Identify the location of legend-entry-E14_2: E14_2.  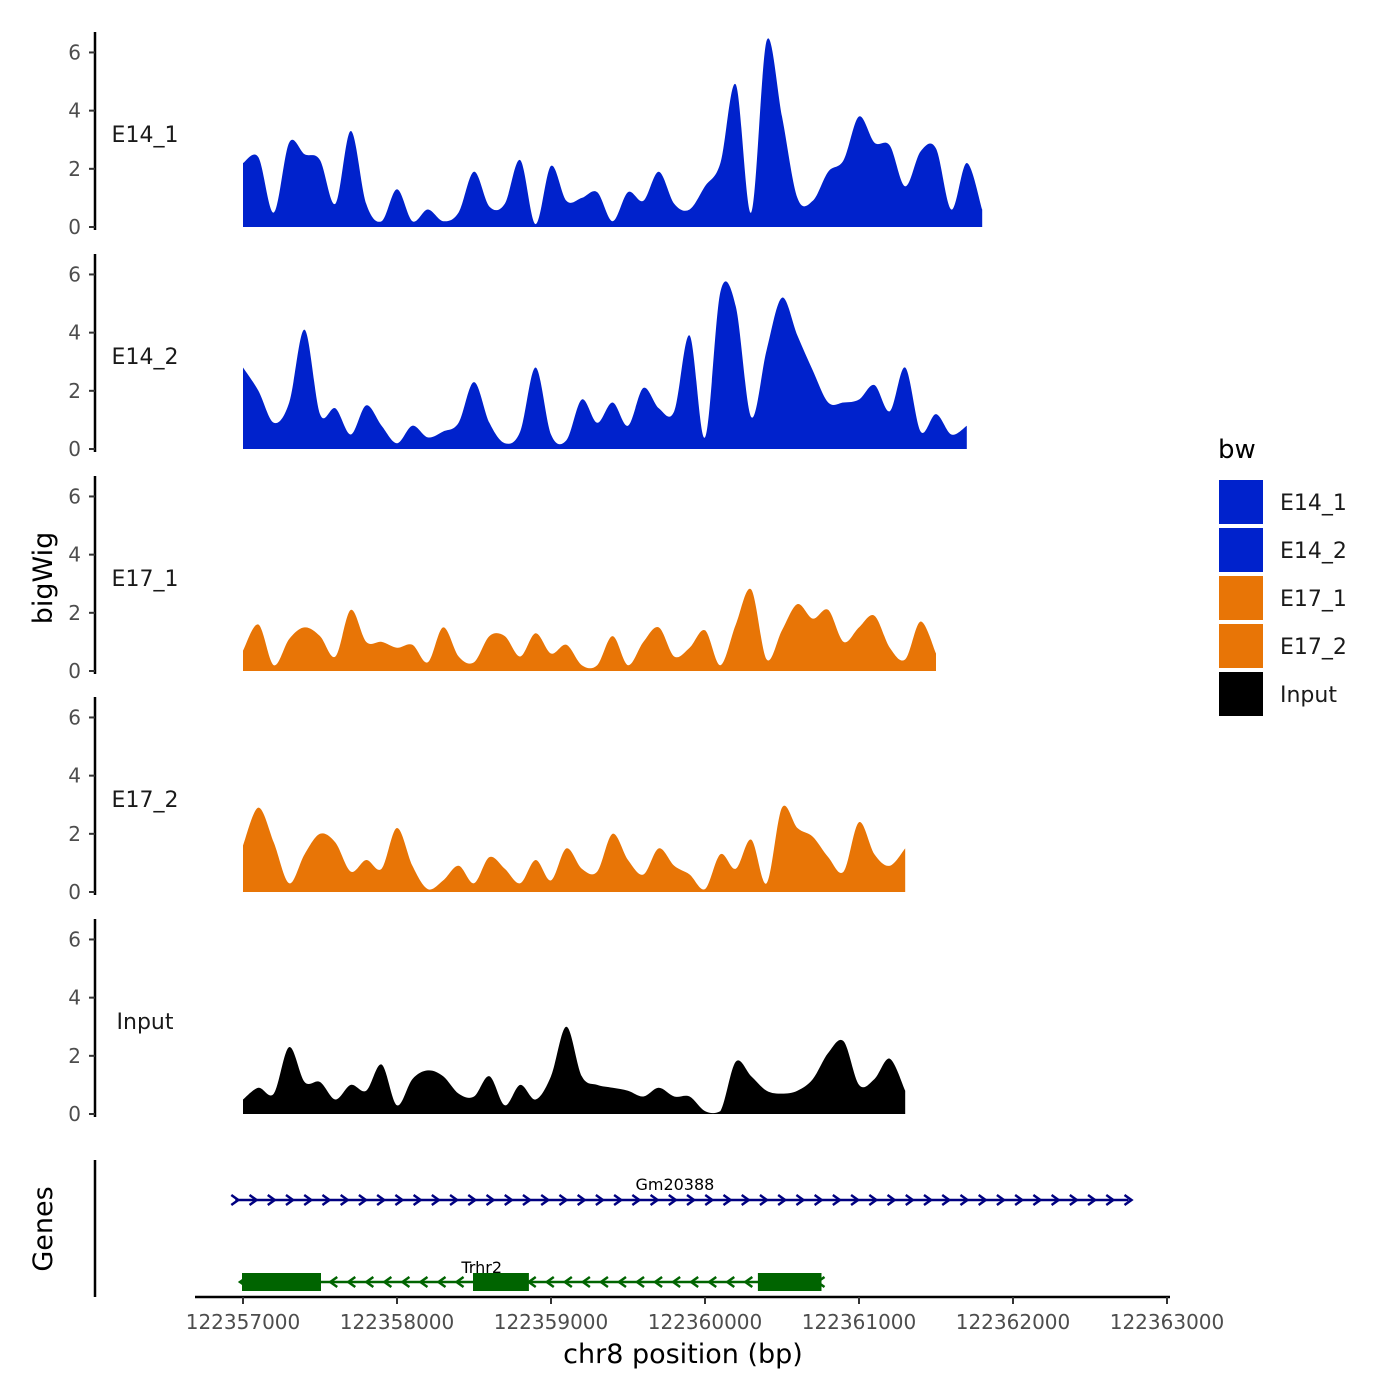
(1283, 550).